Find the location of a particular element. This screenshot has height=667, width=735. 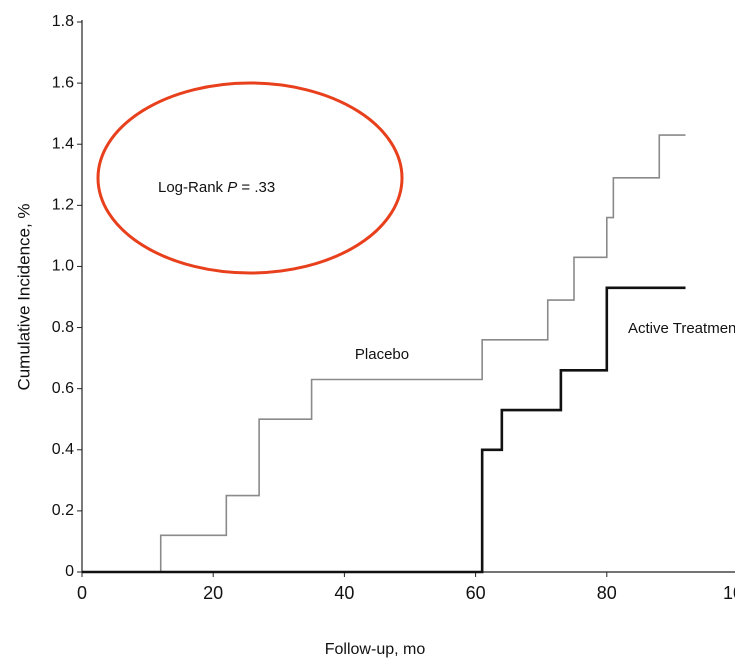

y-axis-title: Cumulative Incidence, % is located at coordinates (23, 296).